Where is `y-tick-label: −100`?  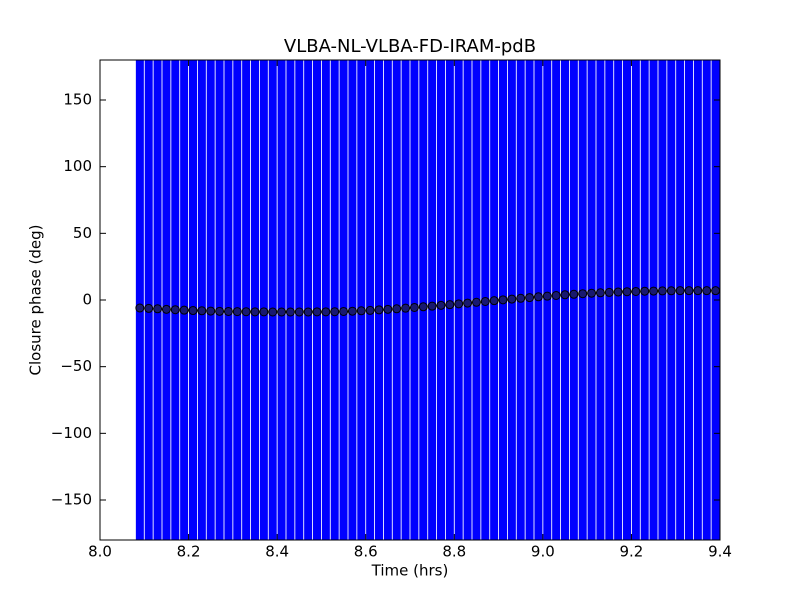
y-tick-label: −100 is located at coordinates (71, 433).